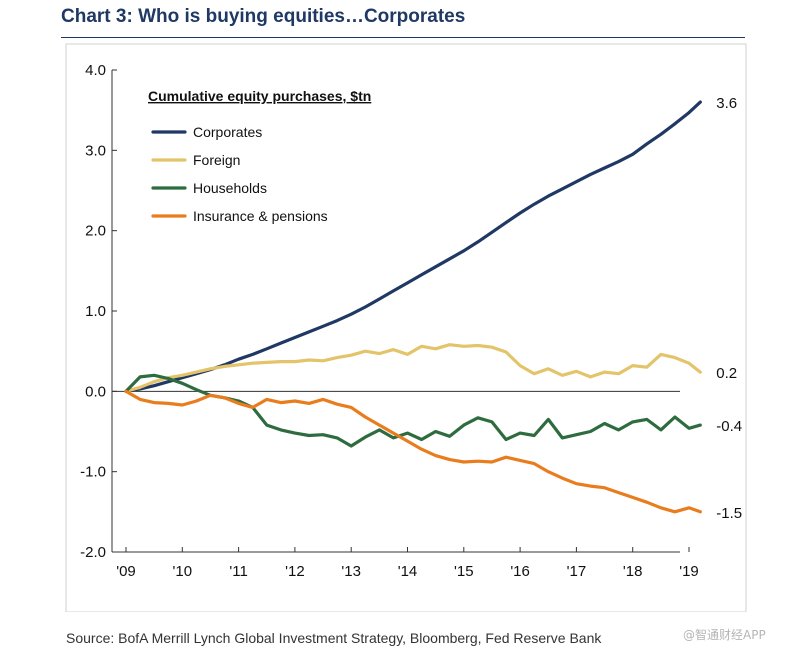 The width and height of the screenshot is (800, 653). What do you see at coordinates (689, 571) in the screenshot?
I see `x-tick-label: '19` at bounding box center [689, 571].